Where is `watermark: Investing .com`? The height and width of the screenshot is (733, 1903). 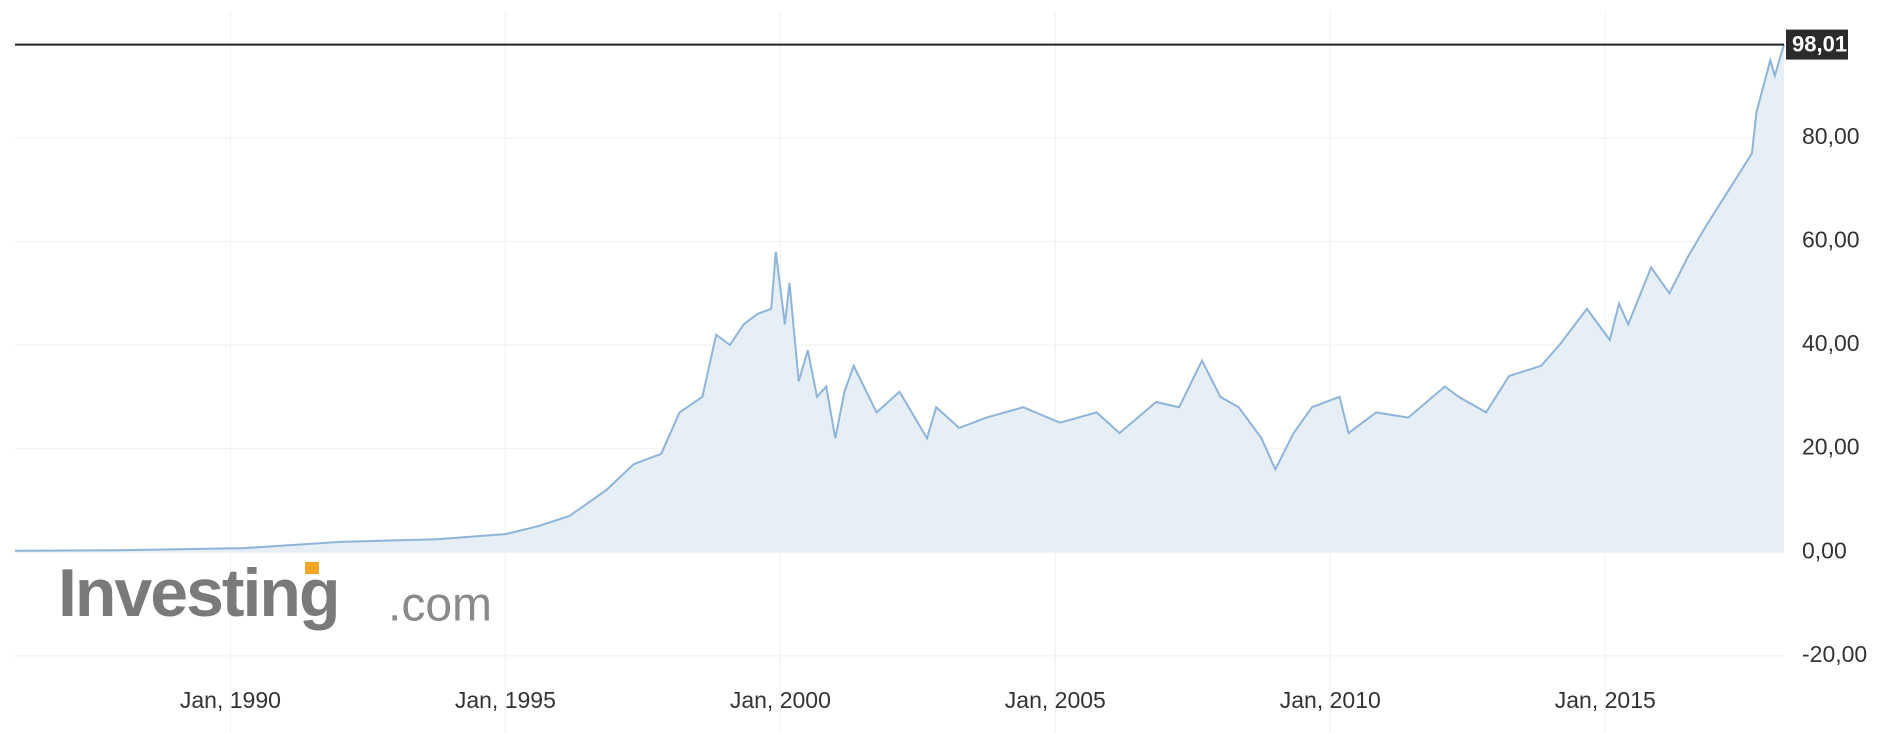 watermark: Investing .com is located at coordinates (275, 593).